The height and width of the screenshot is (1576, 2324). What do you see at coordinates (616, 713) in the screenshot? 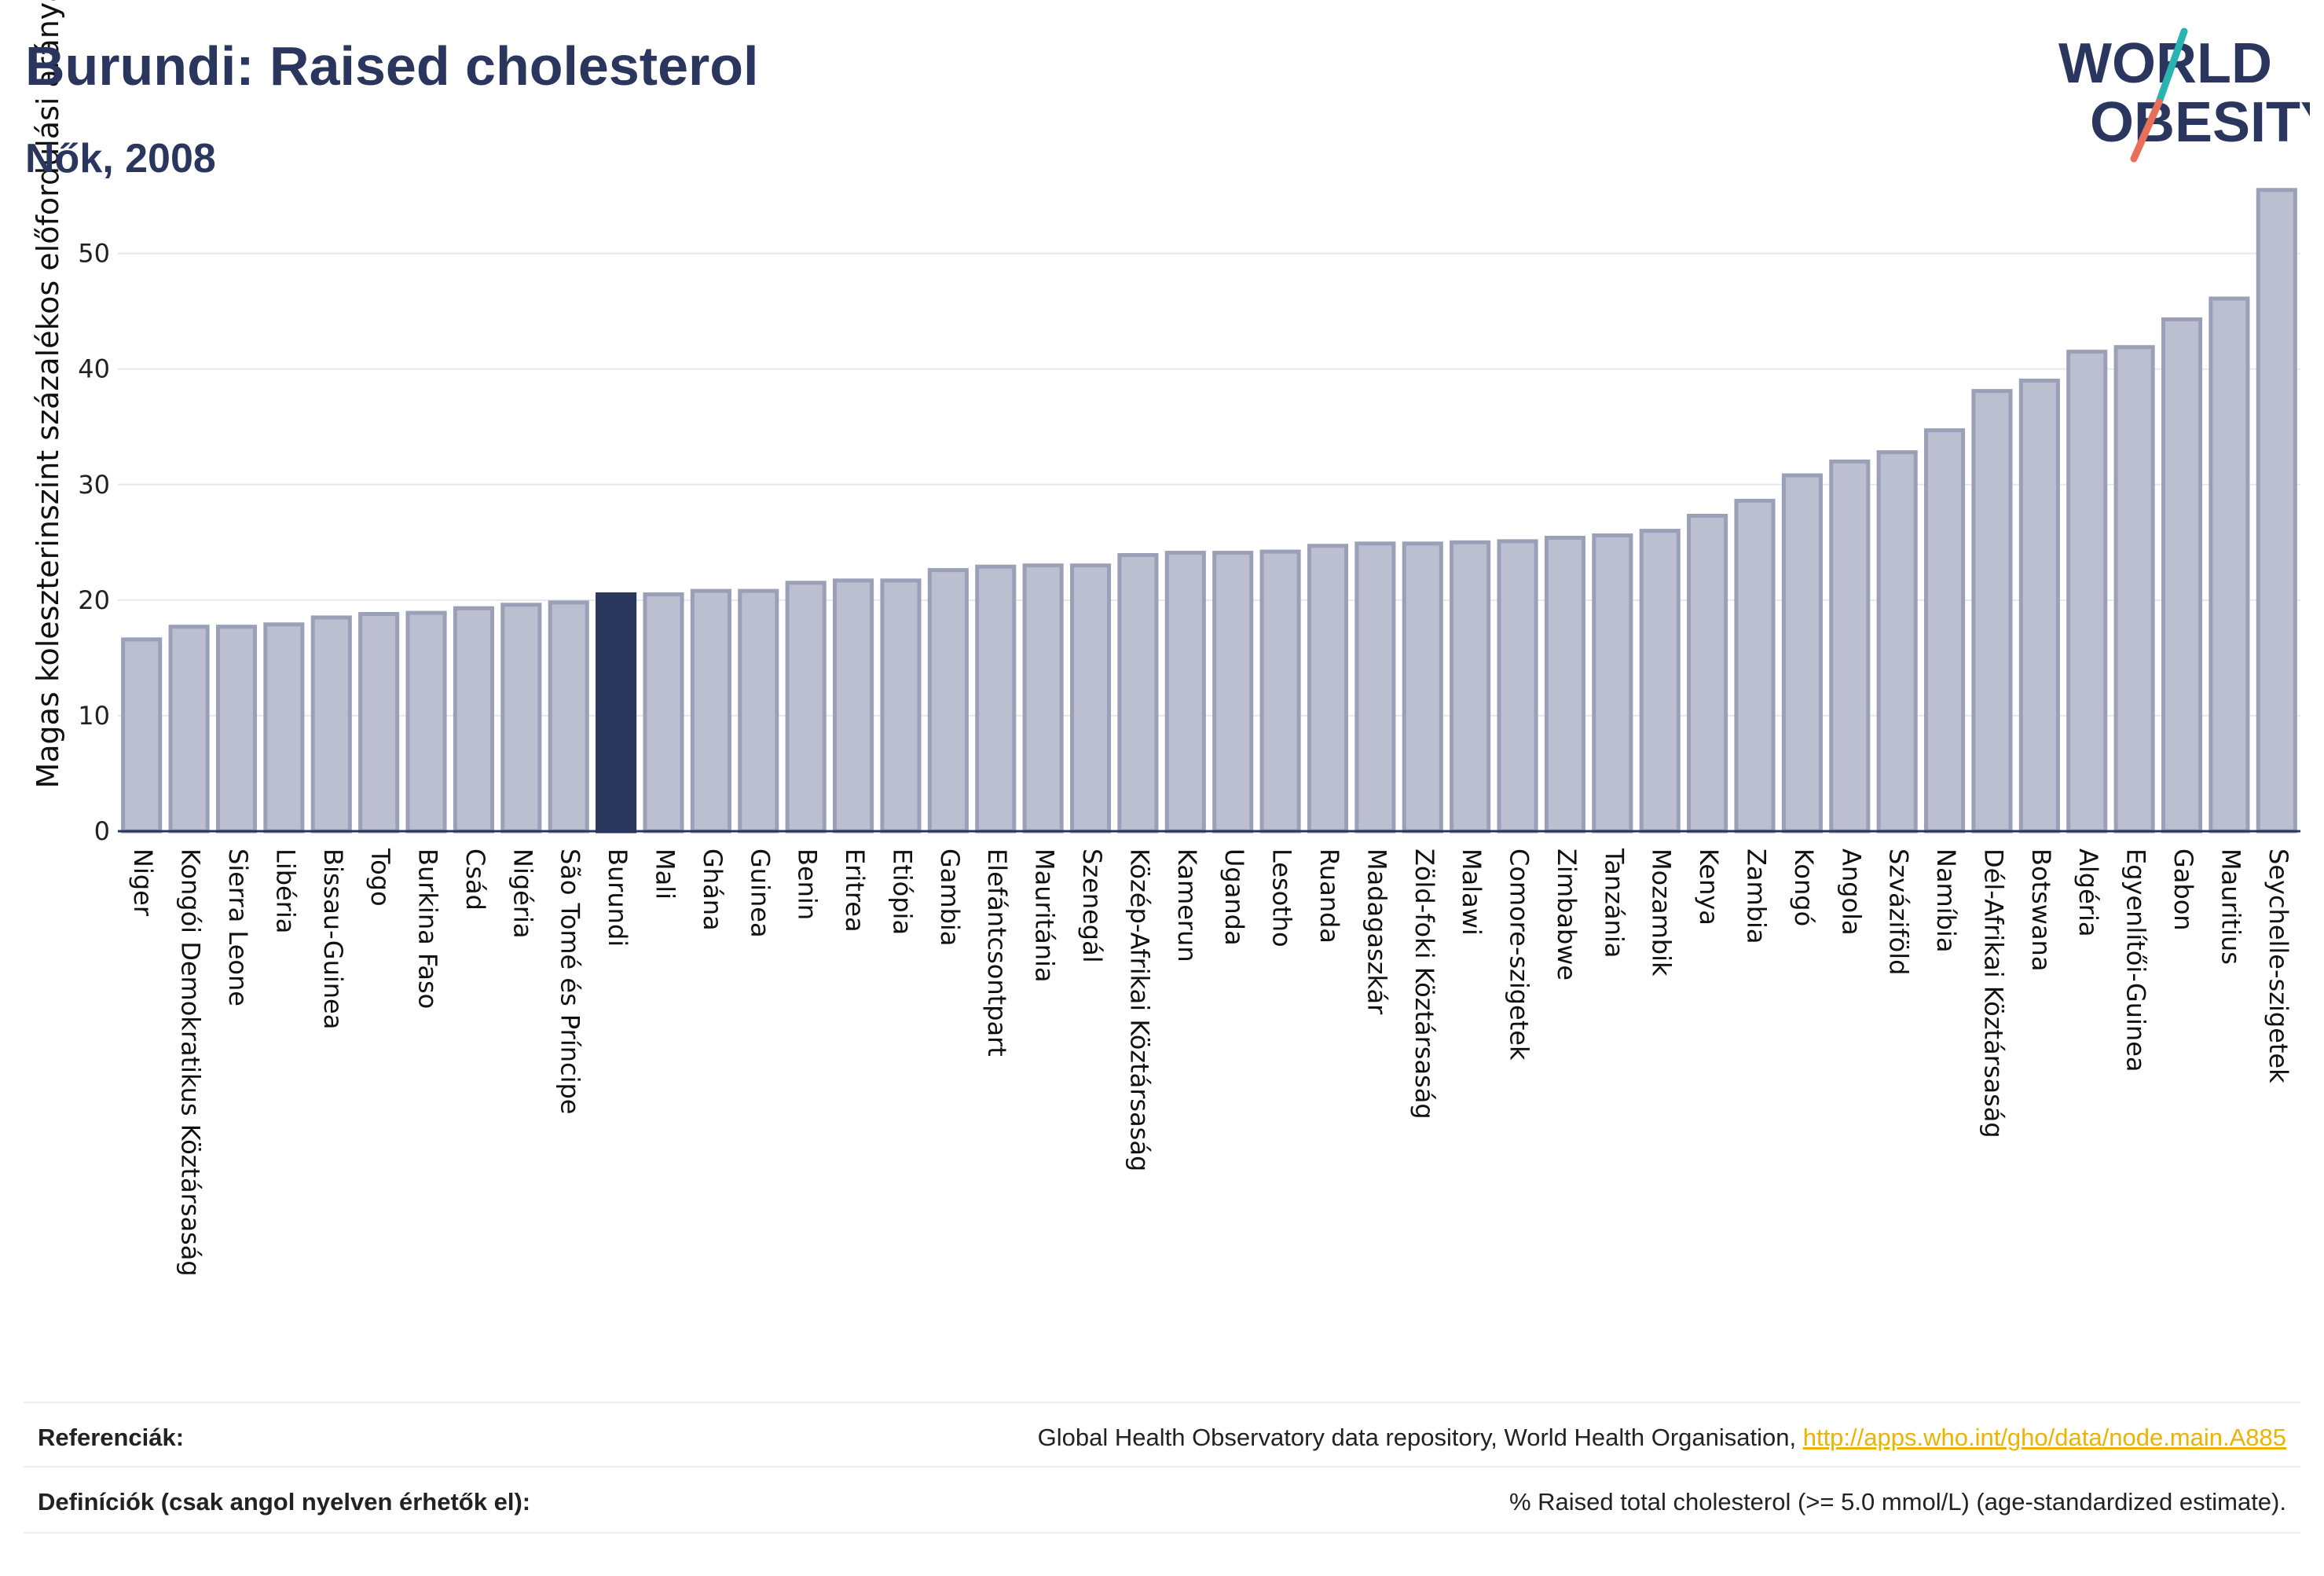
I see `bar-highlight` at bounding box center [616, 713].